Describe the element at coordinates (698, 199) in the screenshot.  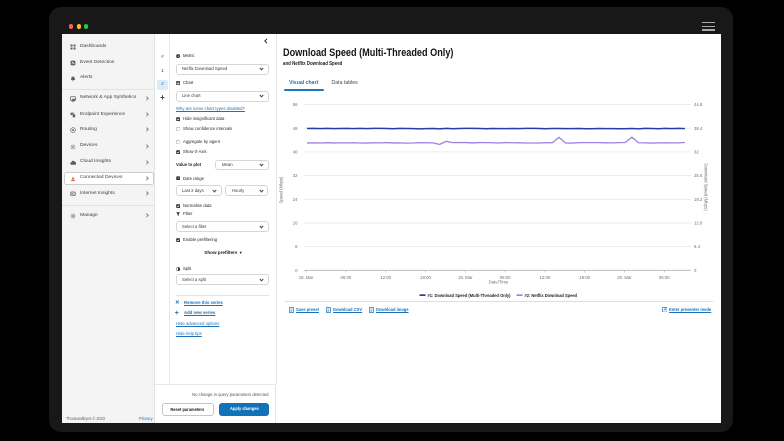
I see `svg-text: 19.2` at that location.